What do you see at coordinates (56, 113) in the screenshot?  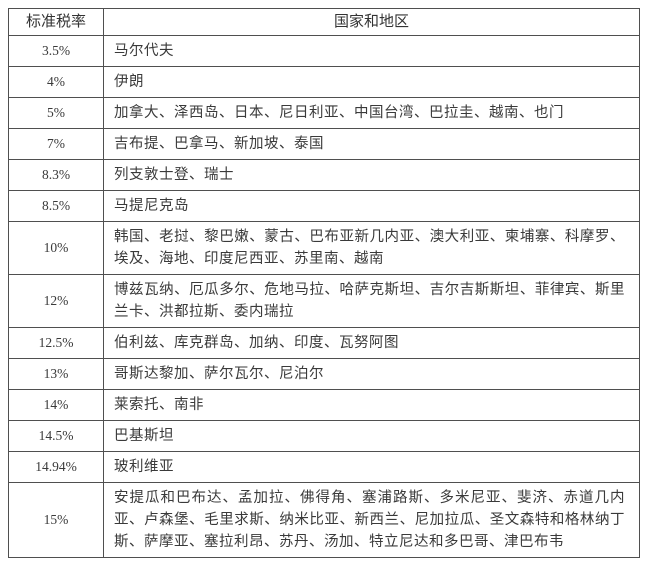 I see `rate-cell: 5%` at bounding box center [56, 113].